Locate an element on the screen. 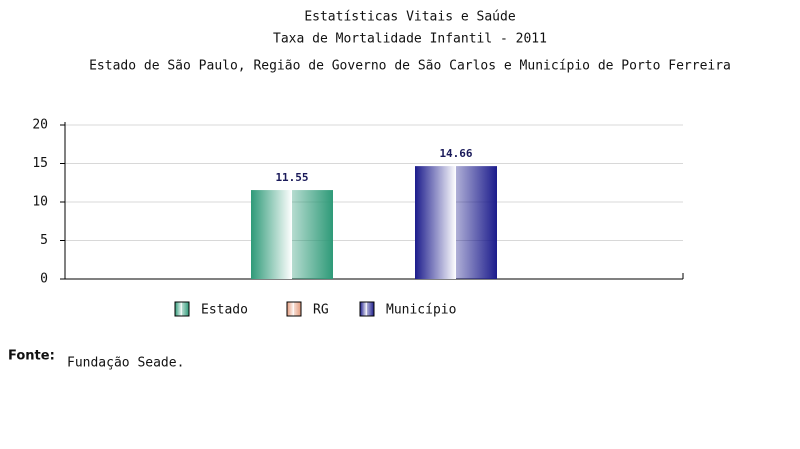  legend-label: Município is located at coordinates (421, 310).